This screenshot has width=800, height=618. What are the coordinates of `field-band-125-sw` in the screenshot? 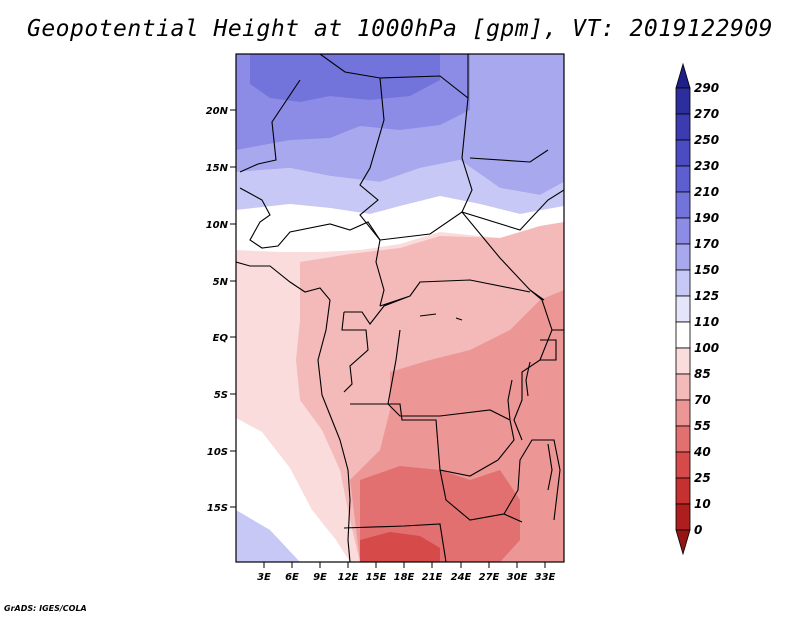 It's located at (268, 536).